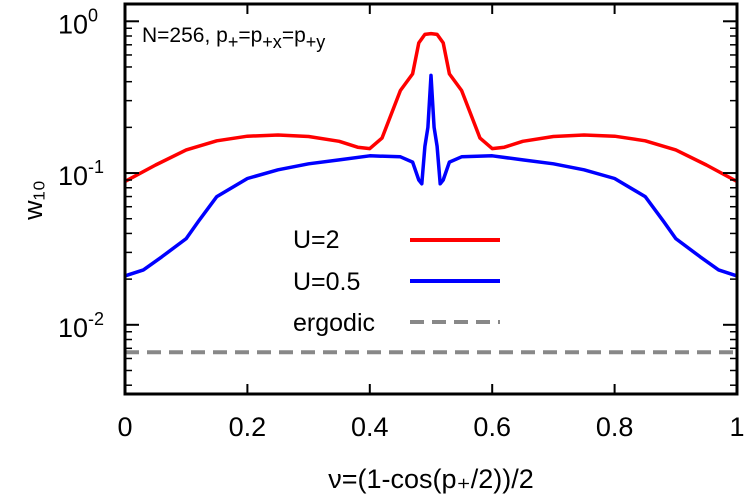 The width and height of the screenshot is (747, 502). Describe the element at coordinates (248, 427) in the screenshot. I see `x-tick-label: 0.2` at that location.